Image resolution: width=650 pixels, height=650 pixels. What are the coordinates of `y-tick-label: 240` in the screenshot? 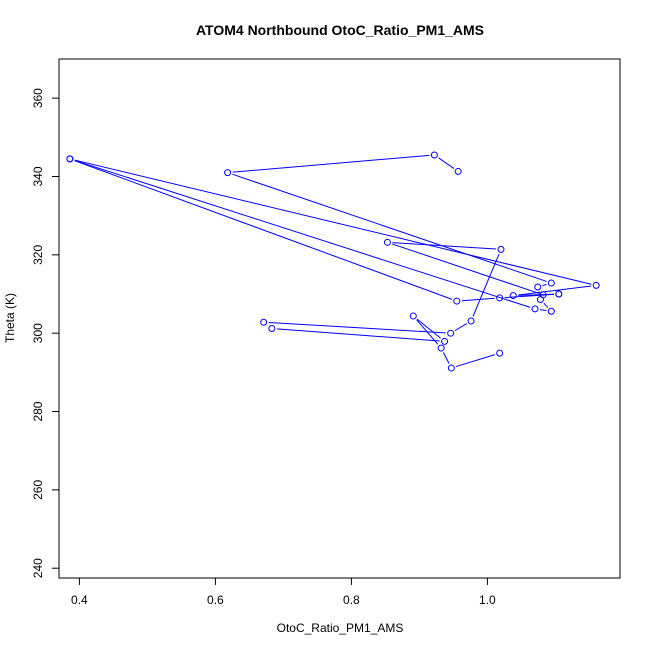 It's located at (38, 568).